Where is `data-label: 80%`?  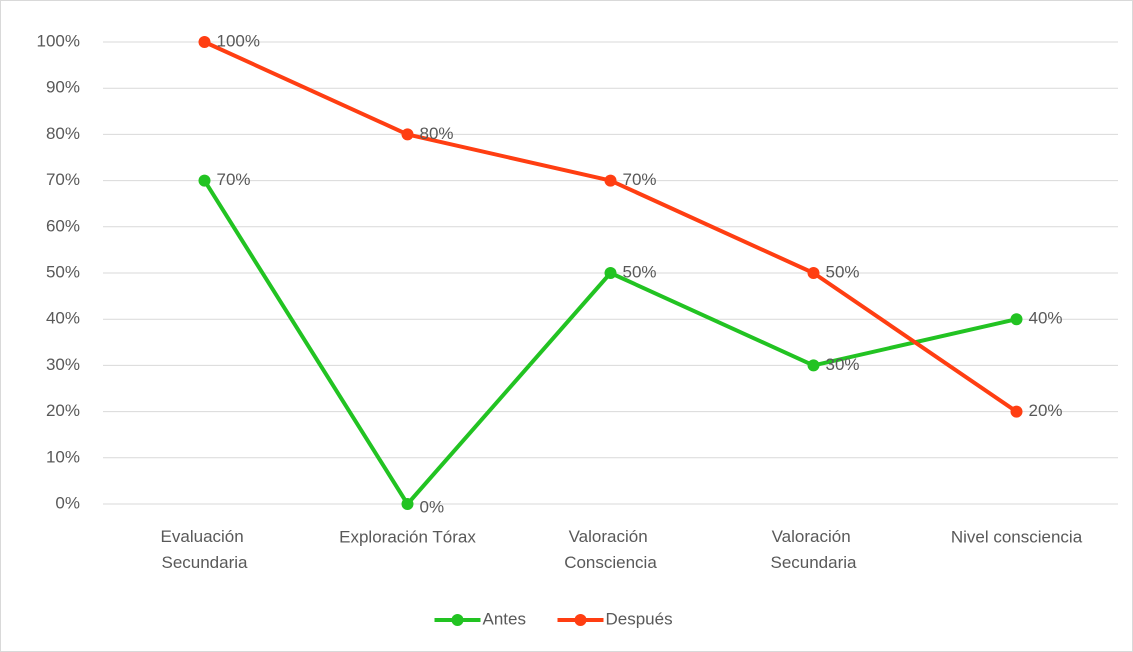
data-label: 80% is located at coordinates (437, 133).